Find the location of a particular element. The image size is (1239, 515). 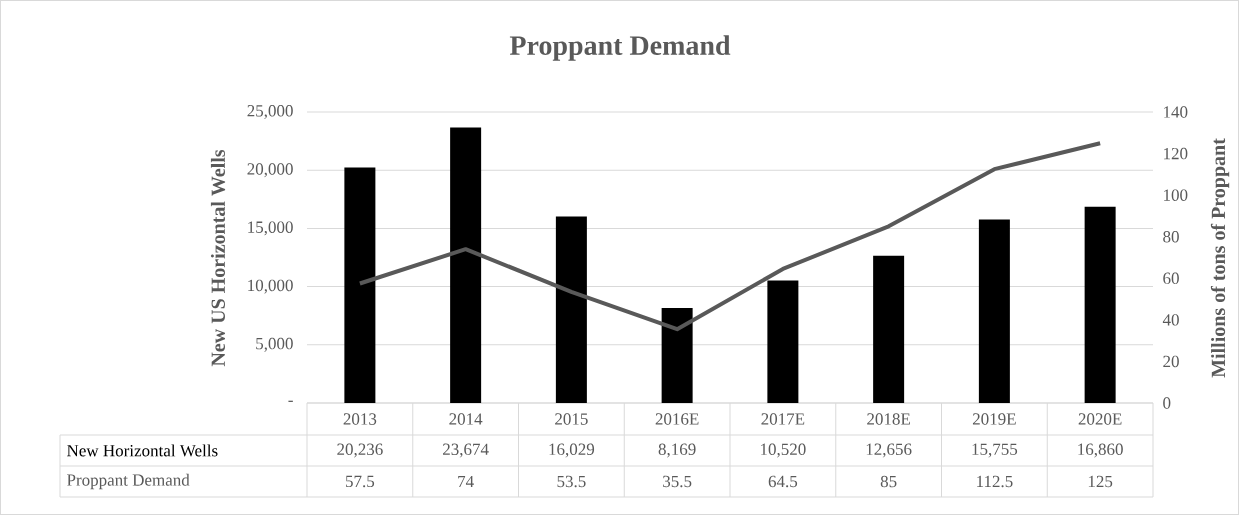

data-label: 53.5 is located at coordinates (571, 481).